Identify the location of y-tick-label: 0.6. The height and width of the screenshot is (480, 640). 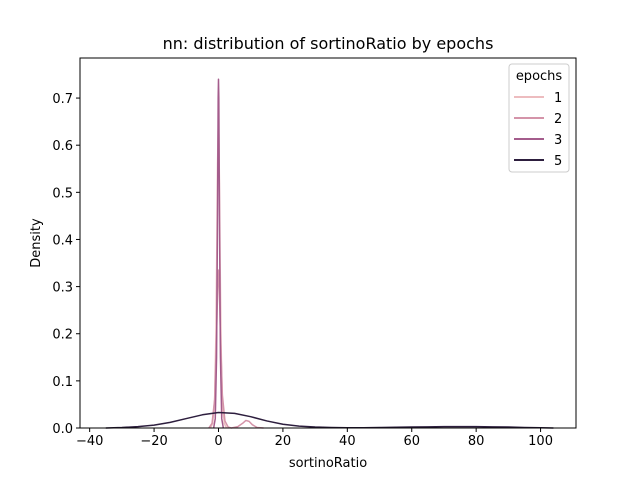
(62, 146).